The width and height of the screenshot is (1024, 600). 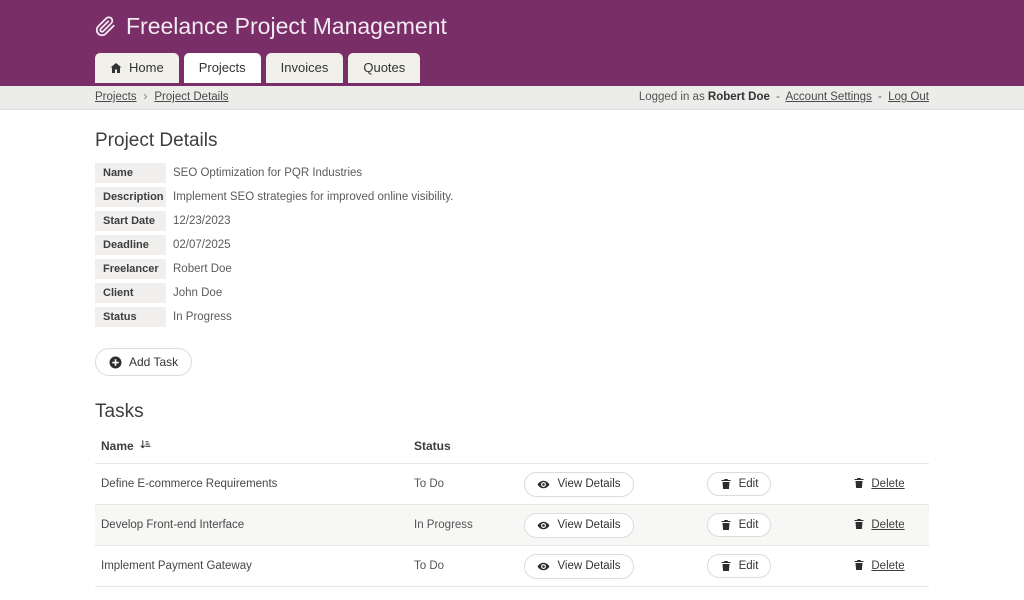 What do you see at coordinates (130, 269) in the screenshot?
I see `detail-label: Freelancer` at bounding box center [130, 269].